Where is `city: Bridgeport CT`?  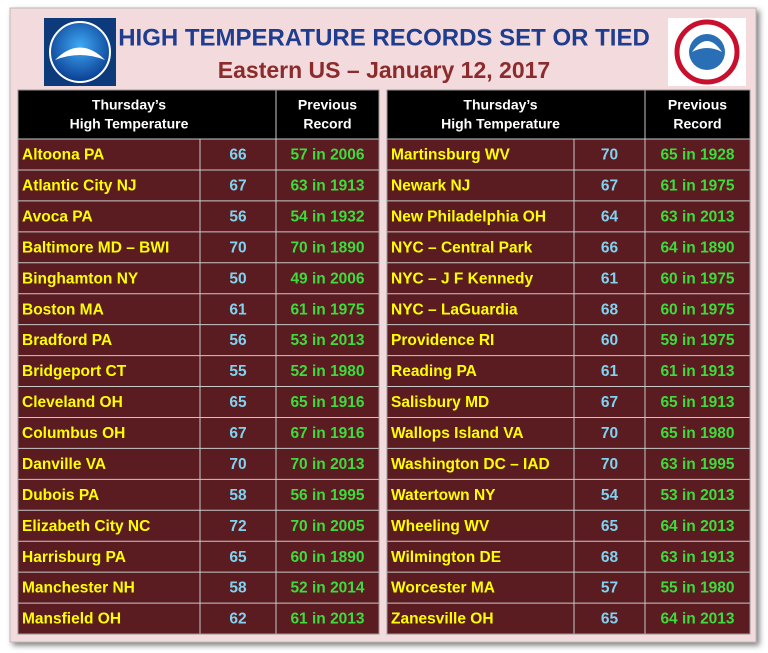 city: Bridgeport CT is located at coordinates (74, 371).